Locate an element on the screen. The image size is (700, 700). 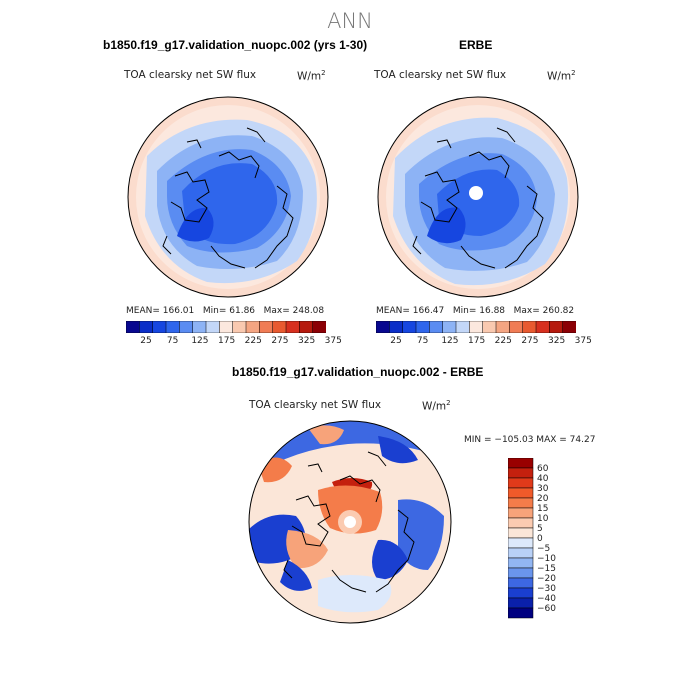
panel-3-units-exp: 2 is located at coordinates (448, 403).